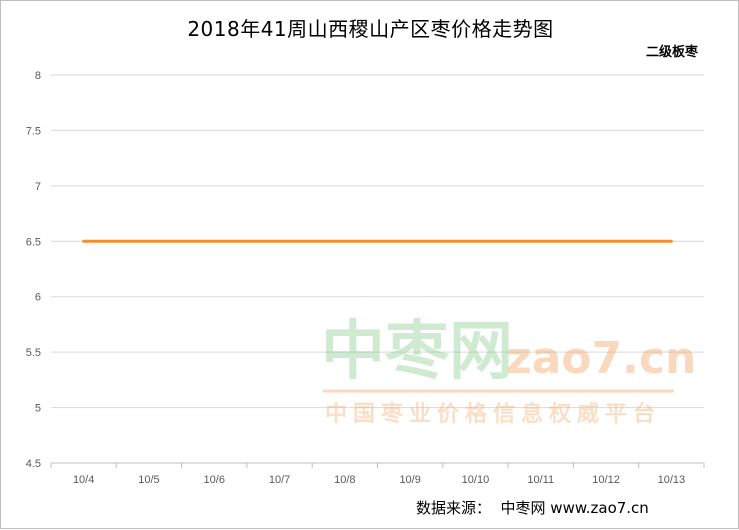  I want to click on x-tick-label: 10/12, so click(606, 480).